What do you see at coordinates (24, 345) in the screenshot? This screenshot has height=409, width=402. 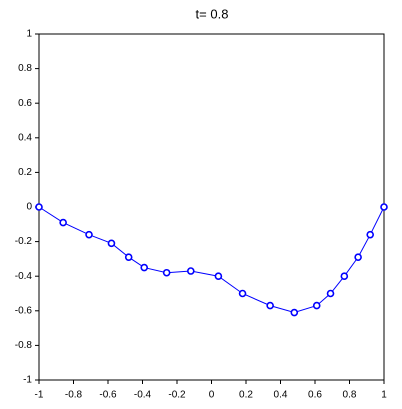 I see `y-tick-label: -0.8` at bounding box center [24, 345].